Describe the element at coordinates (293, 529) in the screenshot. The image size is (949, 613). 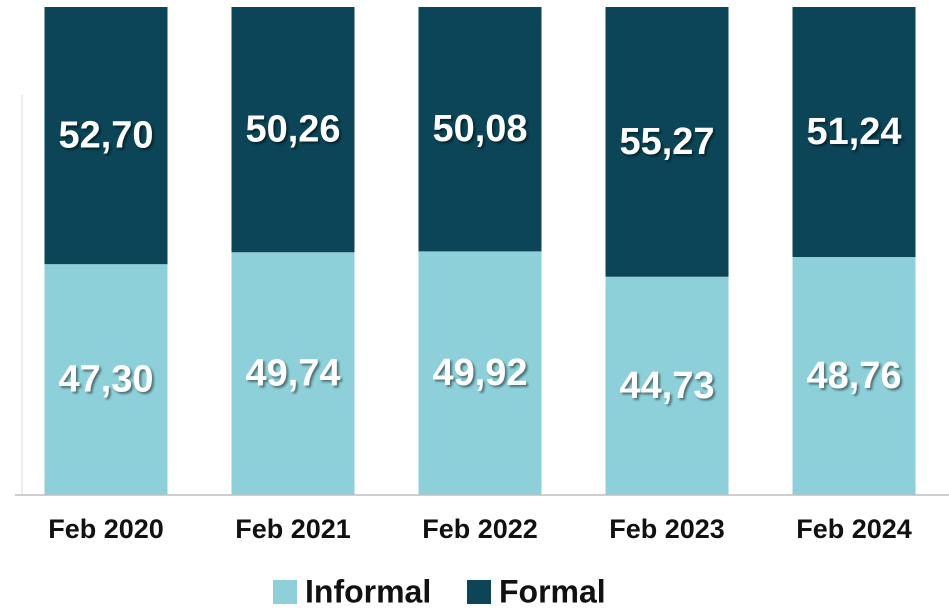
I see `x-tick-label: Feb 2021` at that location.